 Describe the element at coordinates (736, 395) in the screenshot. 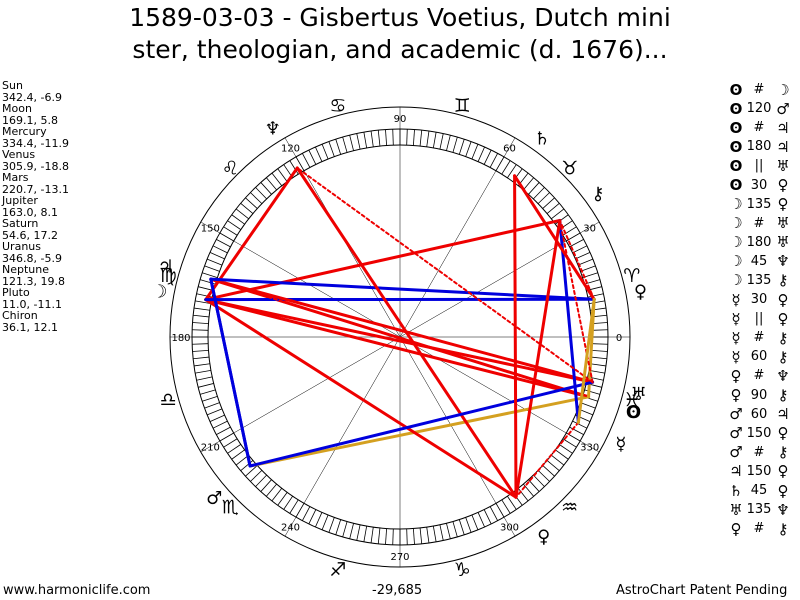

I see `aspect-planet-1: ♀` at that location.